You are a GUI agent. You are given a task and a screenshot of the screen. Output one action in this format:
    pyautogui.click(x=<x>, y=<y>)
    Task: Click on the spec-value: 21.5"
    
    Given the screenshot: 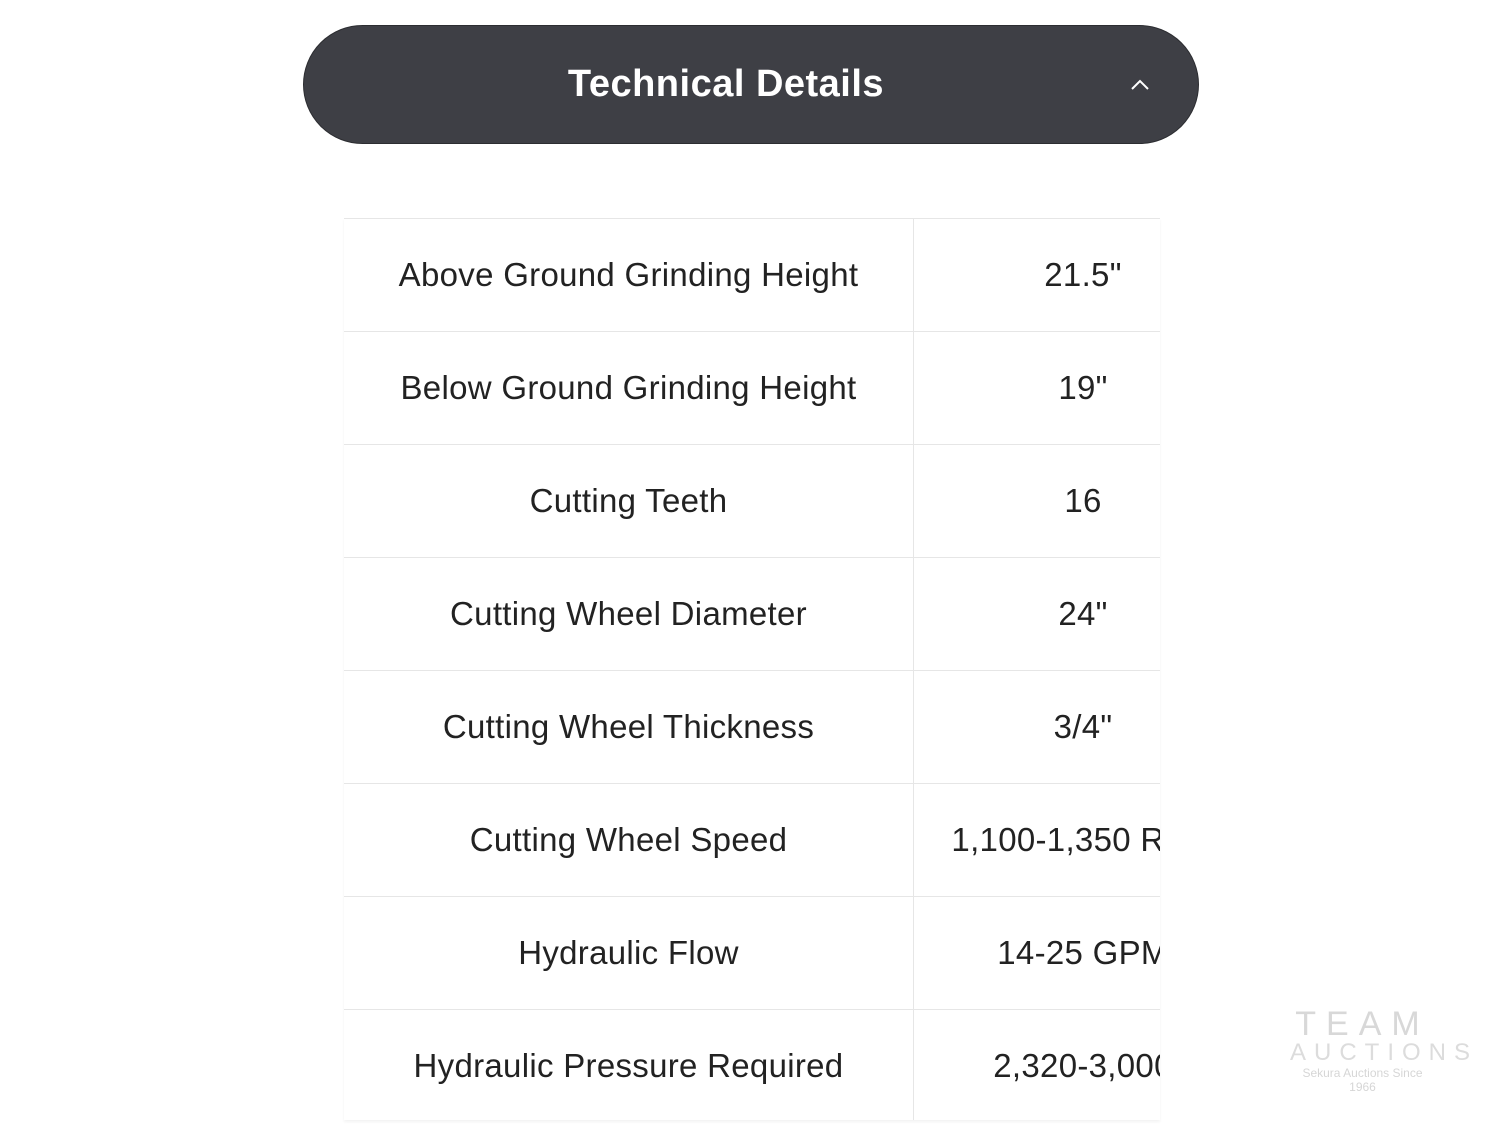 What is the action you would take?
    pyautogui.click(x=1036, y=275)
    